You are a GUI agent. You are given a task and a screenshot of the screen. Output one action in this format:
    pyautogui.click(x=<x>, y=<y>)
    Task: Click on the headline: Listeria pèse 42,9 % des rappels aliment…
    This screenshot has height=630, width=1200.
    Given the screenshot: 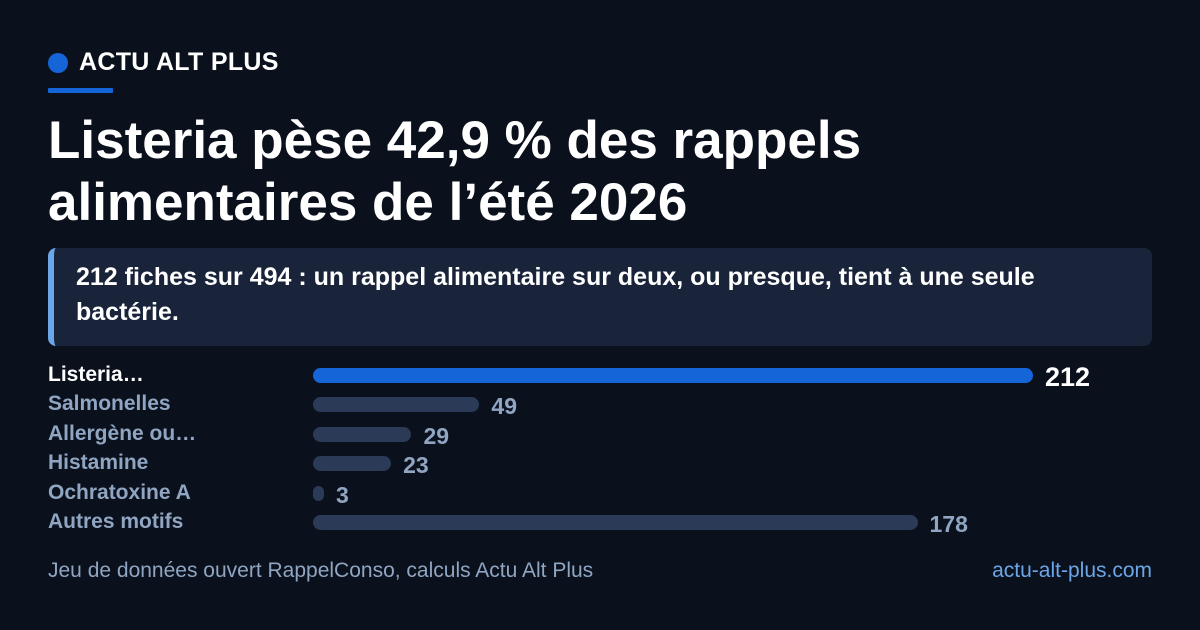 What is the action you would take?
    pyautogui.click(x=455, y=171)
    